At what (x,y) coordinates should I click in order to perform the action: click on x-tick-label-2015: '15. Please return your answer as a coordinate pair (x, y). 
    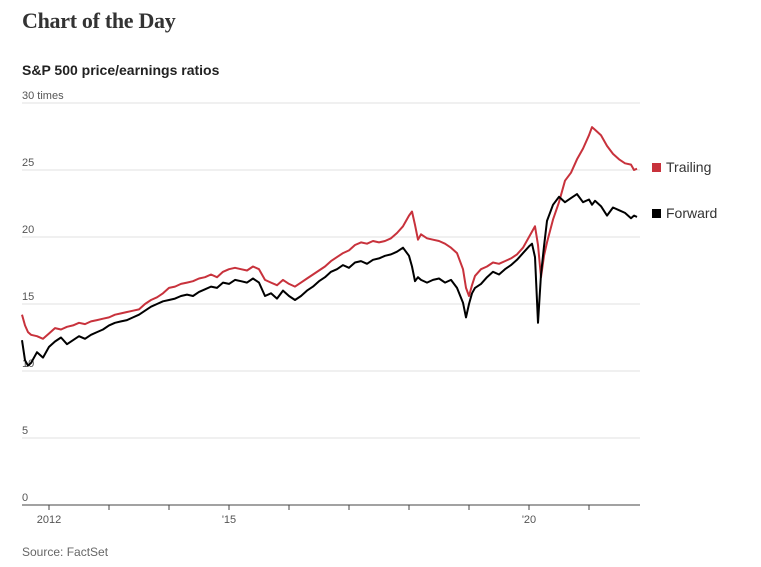
    Looking at the image, I should click on (229, 520).